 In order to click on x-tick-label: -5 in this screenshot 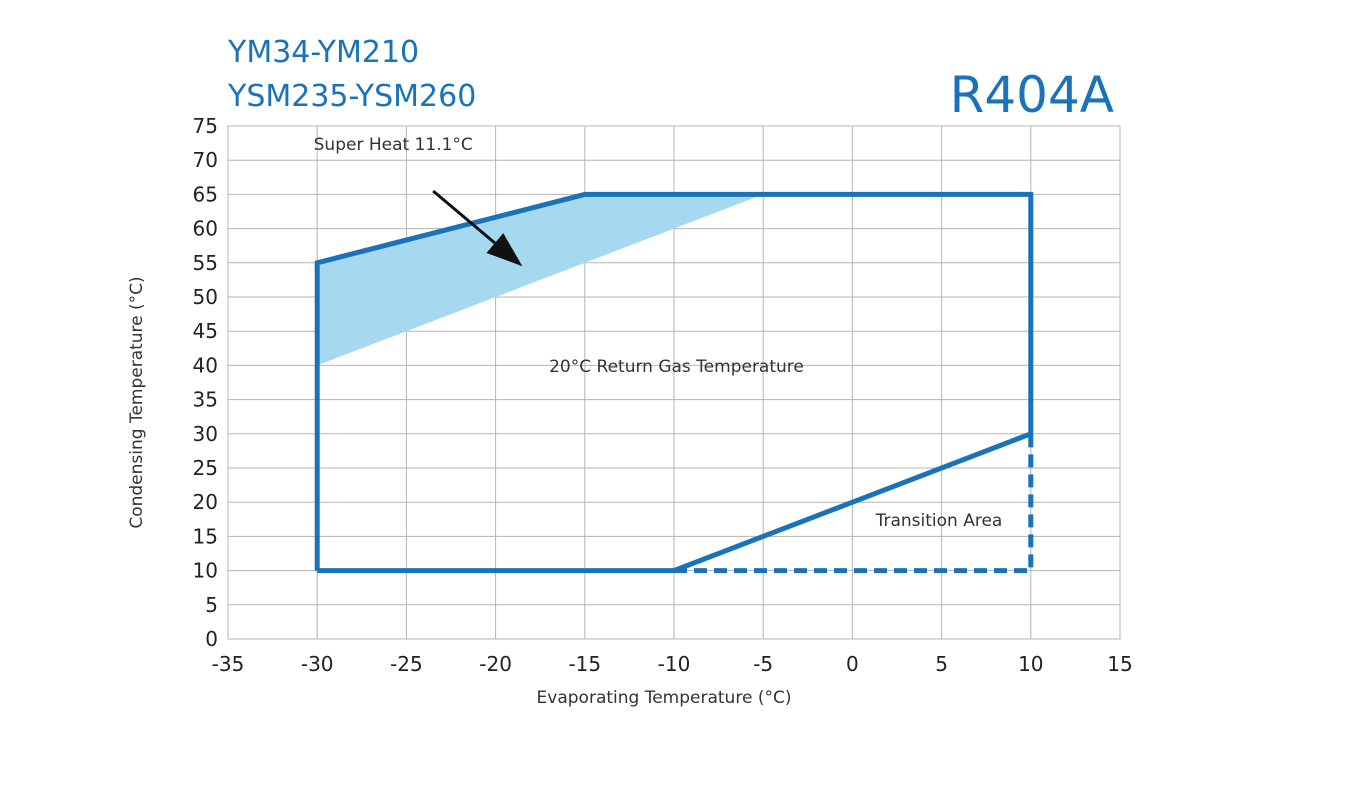, I will do `click(763, 664)`.